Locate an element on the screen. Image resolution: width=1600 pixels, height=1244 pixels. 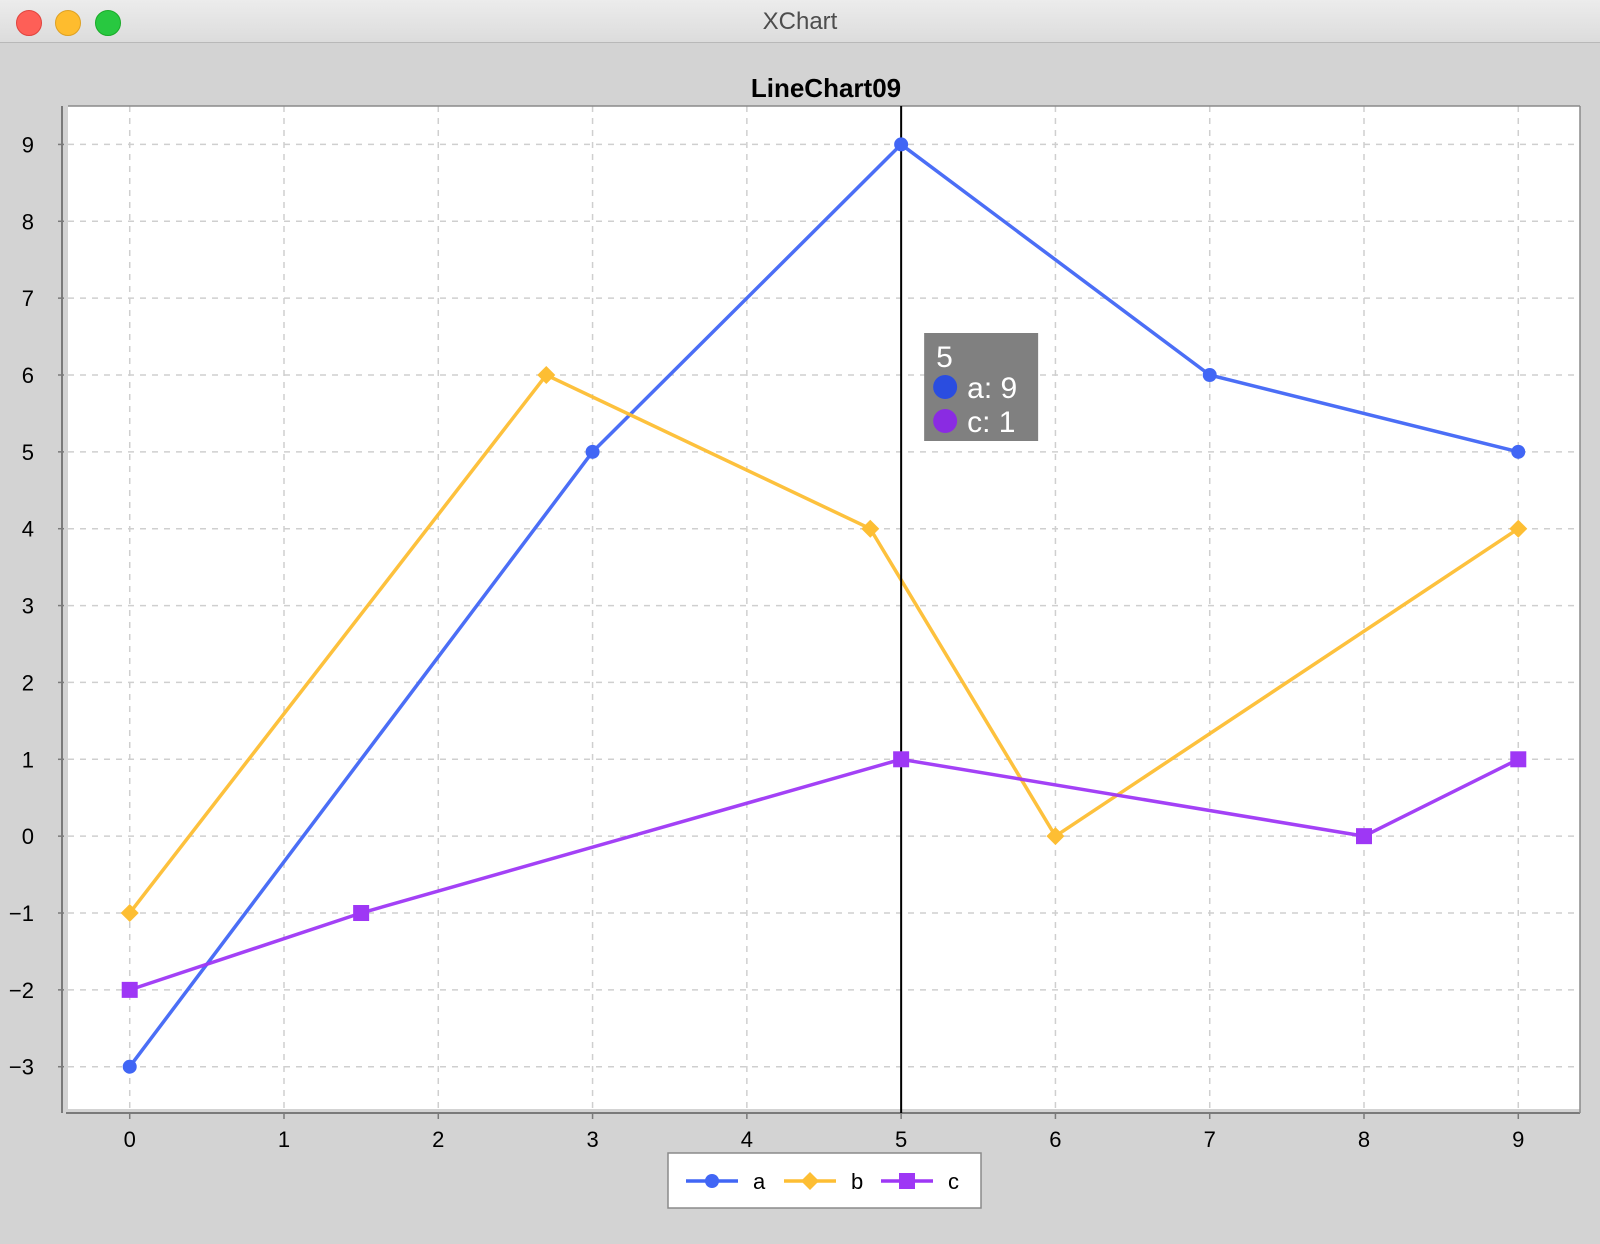
legend-marker-c is located at coordinates (907, 1181).